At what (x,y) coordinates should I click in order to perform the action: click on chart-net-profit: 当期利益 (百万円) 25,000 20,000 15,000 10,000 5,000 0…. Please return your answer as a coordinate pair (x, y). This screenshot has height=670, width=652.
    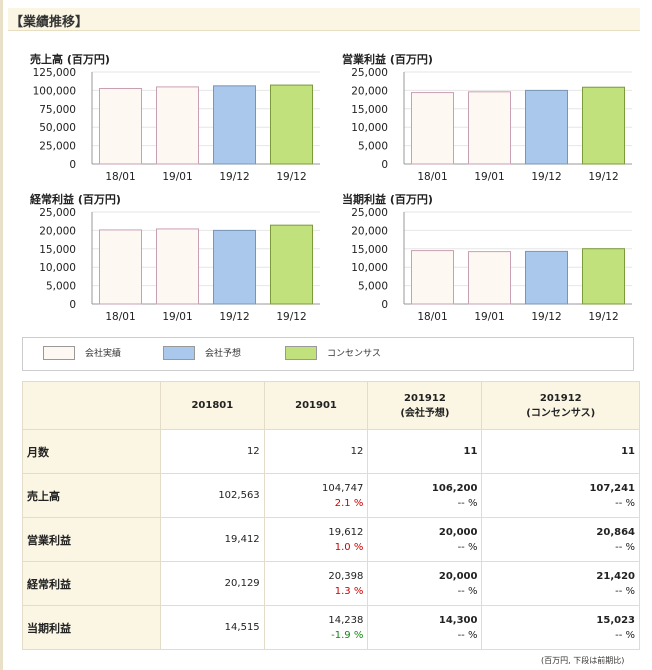
    Looking at the image, I should click on (492, 257).